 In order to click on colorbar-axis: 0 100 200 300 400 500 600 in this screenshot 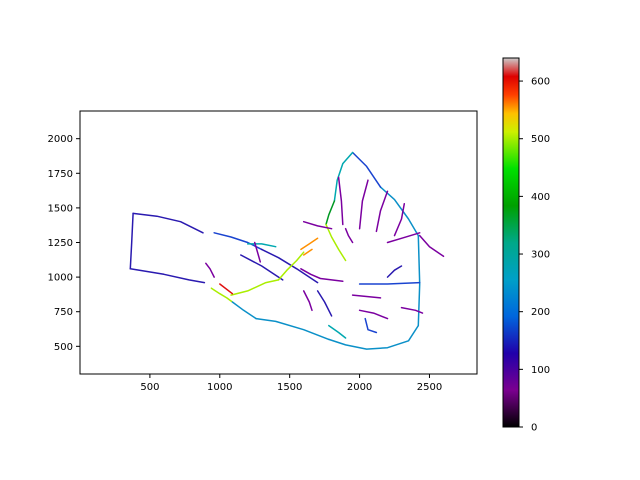, I will do `click(534, 255)`.